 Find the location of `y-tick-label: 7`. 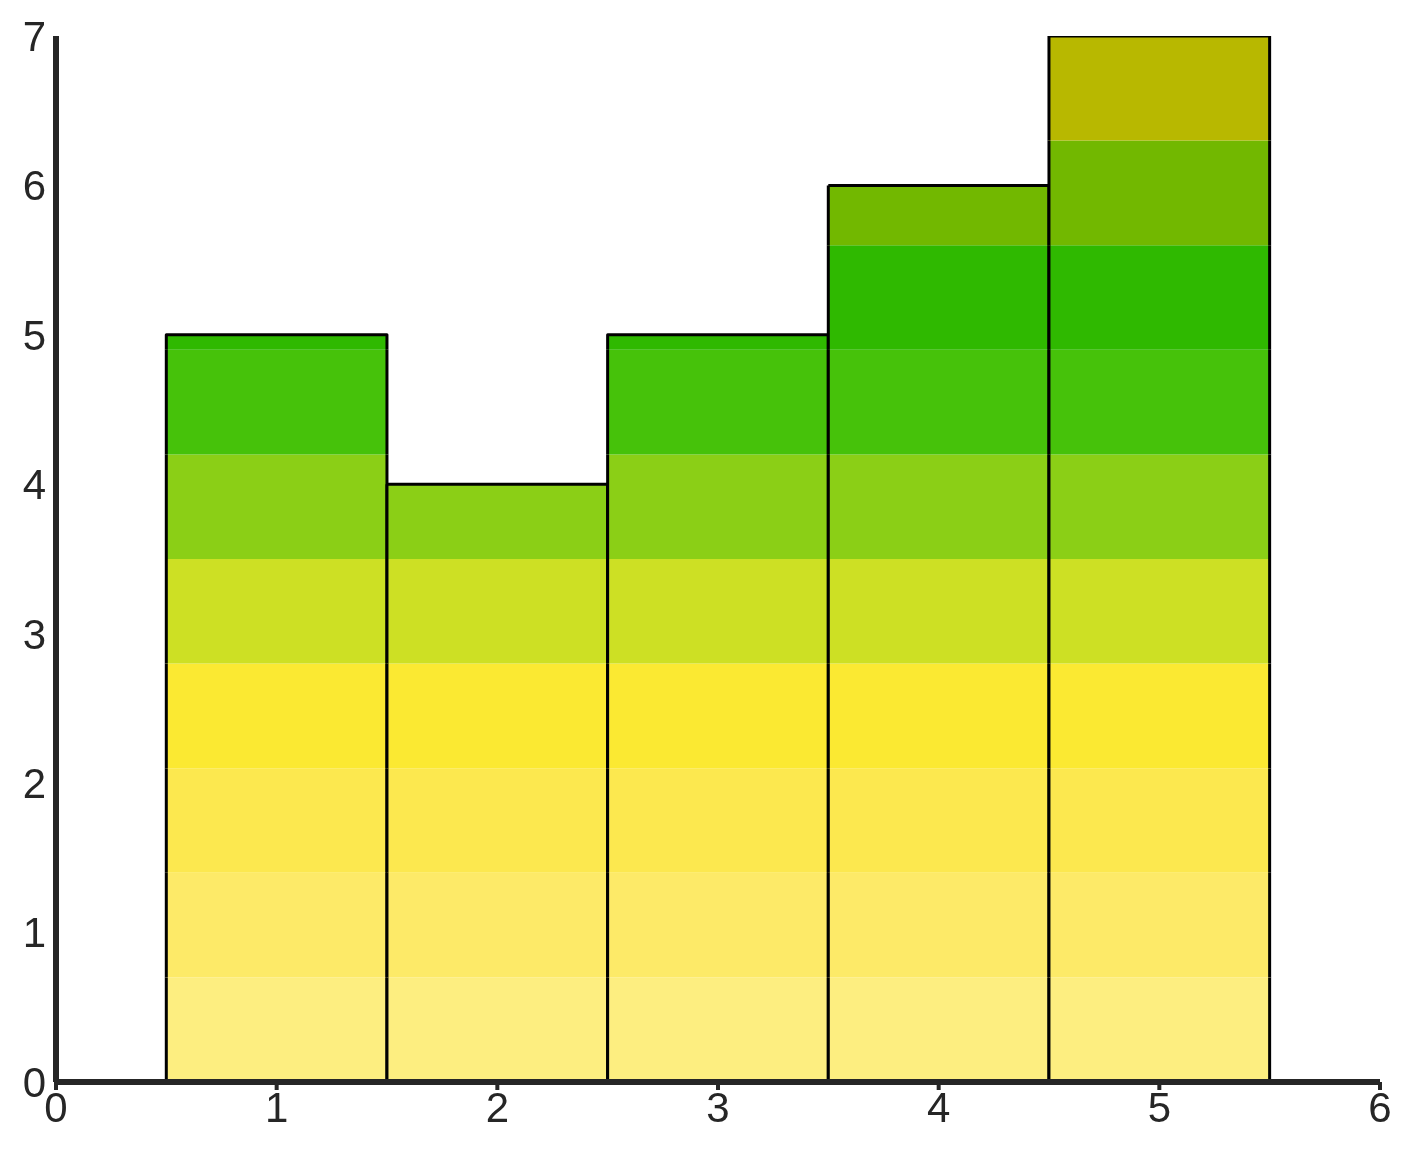

y-tick-label: 7 is located at coordinates (34, 36).